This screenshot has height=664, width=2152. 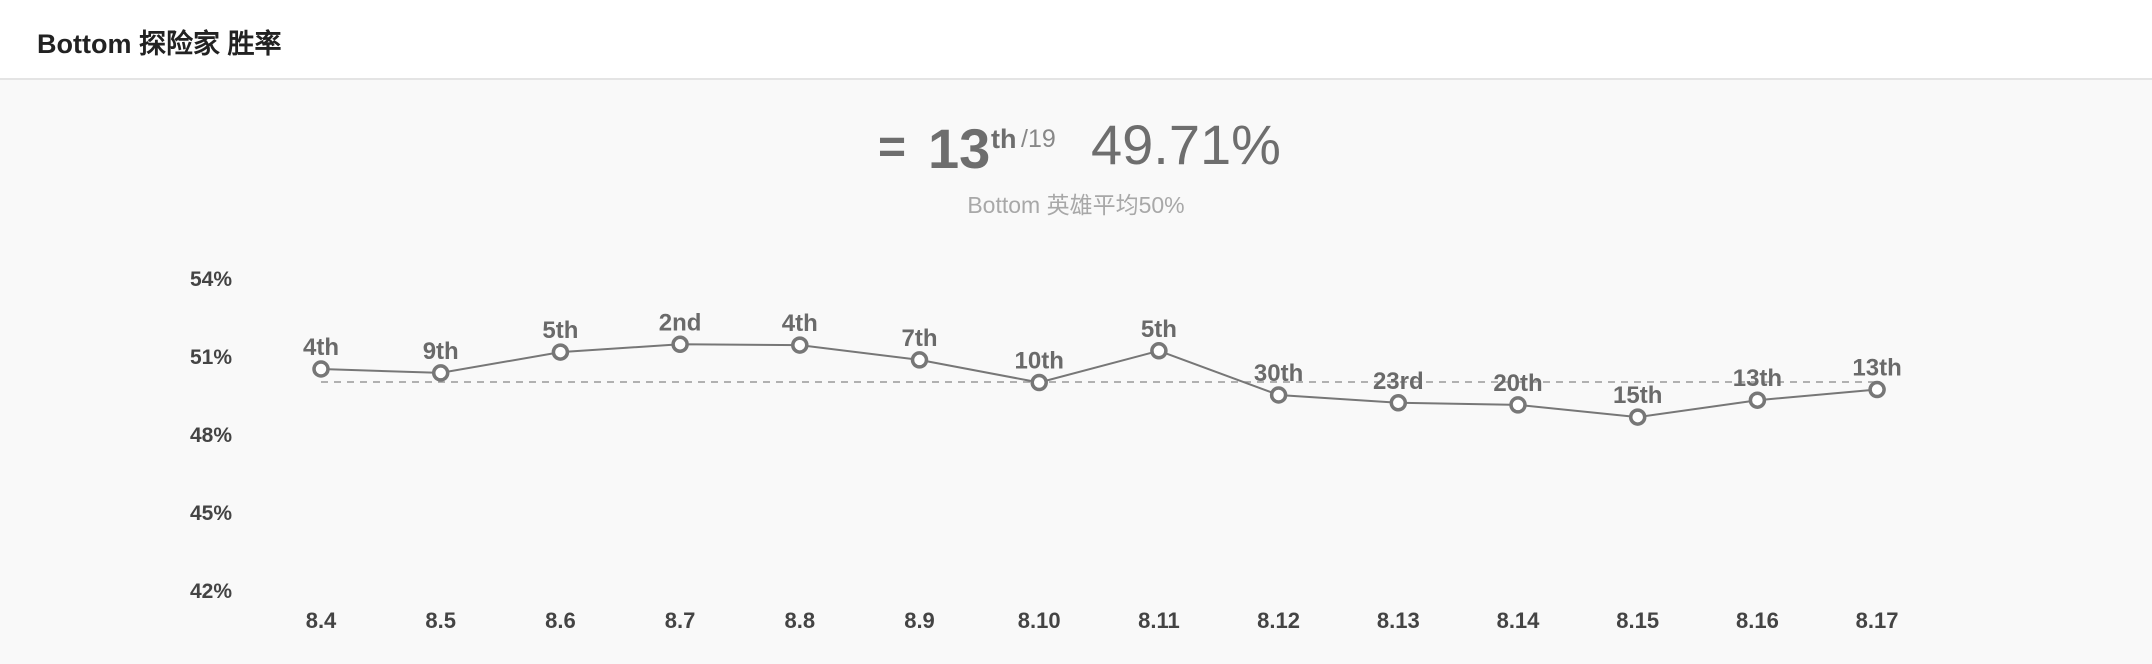 What do you see at coordinates (1076, 40) in the screenshot?
I see `header: Bottom 探险家 胜率` at bounding box center [1076, 40].